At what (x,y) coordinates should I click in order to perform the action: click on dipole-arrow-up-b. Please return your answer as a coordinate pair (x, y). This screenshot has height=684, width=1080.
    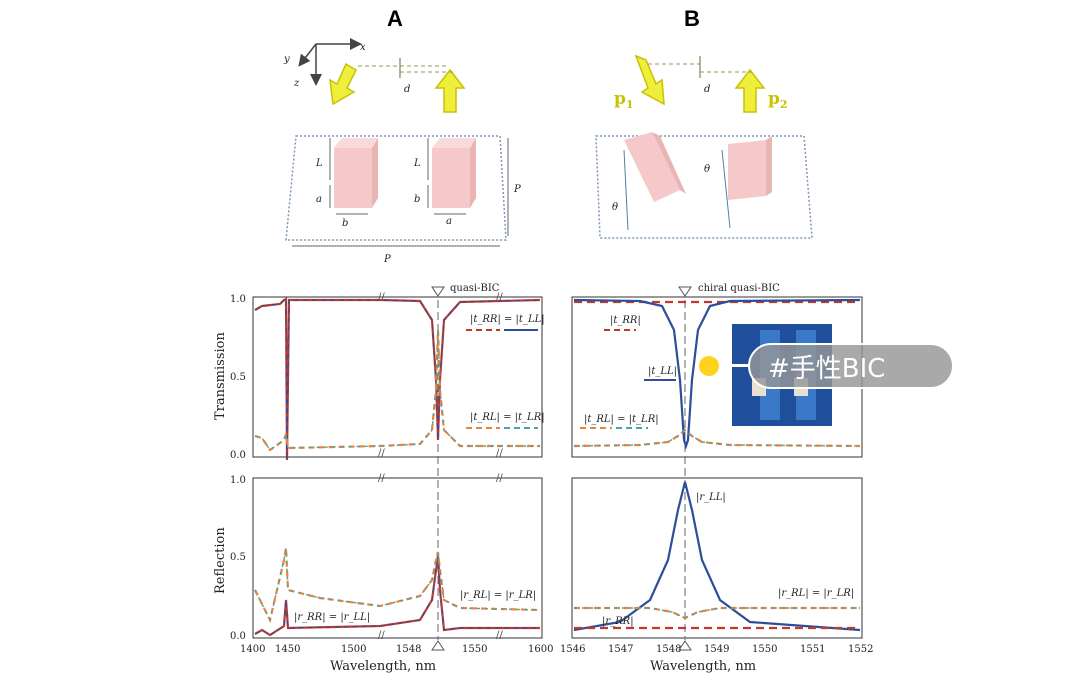
    Looking at the image, I should click on (750, 90).